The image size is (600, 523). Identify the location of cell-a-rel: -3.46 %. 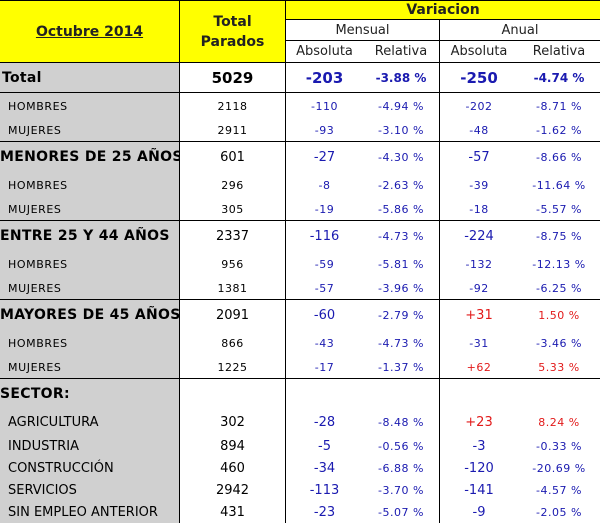
(559, 343).